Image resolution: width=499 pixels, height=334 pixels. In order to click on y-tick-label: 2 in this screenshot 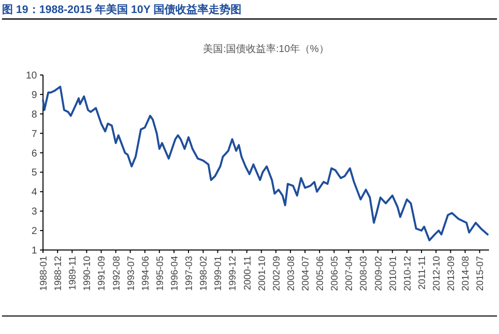, I will do `click(34, 232)`.